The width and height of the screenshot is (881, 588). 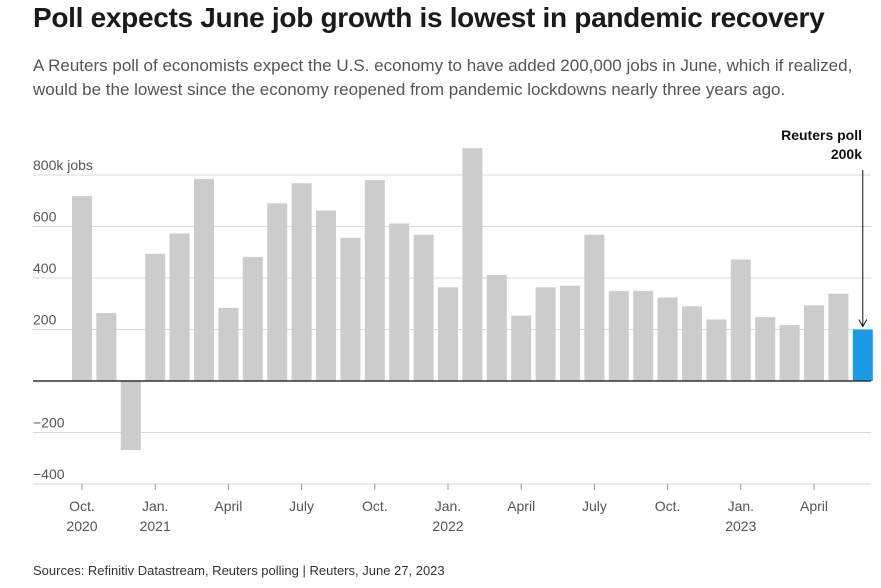 What do you see at coordinates (846, 154) in the screenshot?
I see `annotation-label-line2: 200k` at bounding box center [846, 154].